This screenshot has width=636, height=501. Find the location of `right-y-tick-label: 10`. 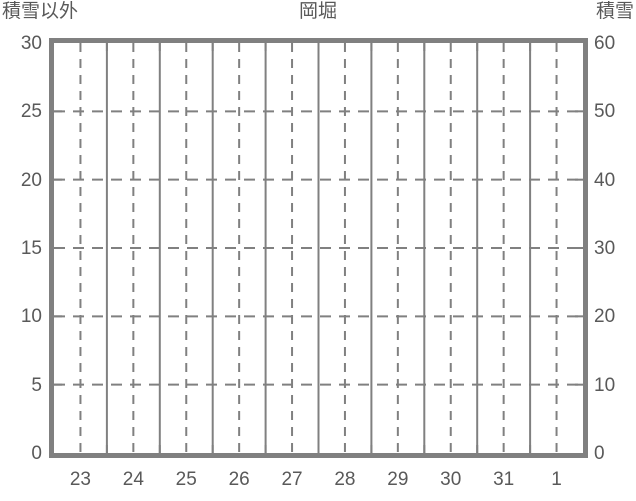

right-y-tick-label: 10 is located at coordinates (605, 385).